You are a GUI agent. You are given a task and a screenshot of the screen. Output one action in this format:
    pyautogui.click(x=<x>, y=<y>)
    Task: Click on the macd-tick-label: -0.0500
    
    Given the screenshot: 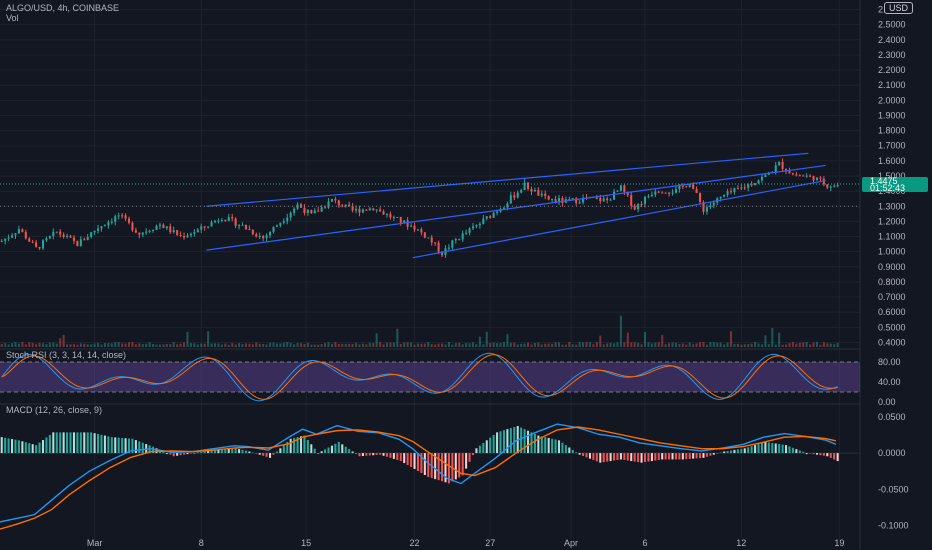 What is the action you would take?
    pyautogui.click(x=893, y=489)
    